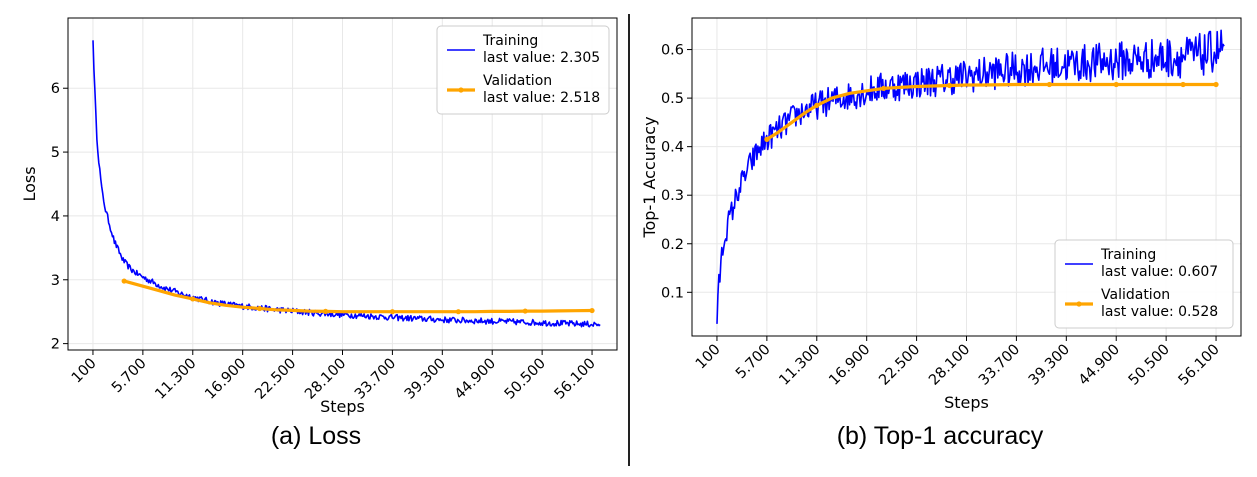 Image resolution: width=1257 pixels, height=477 pixels. I want to click on y-tick-label: 6, so click(55, 89).